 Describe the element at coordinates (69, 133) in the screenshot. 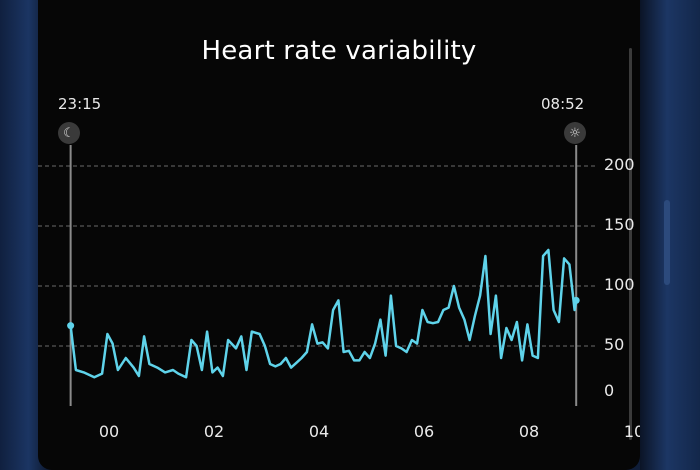

I see `moon-icon: ☾` at that location.